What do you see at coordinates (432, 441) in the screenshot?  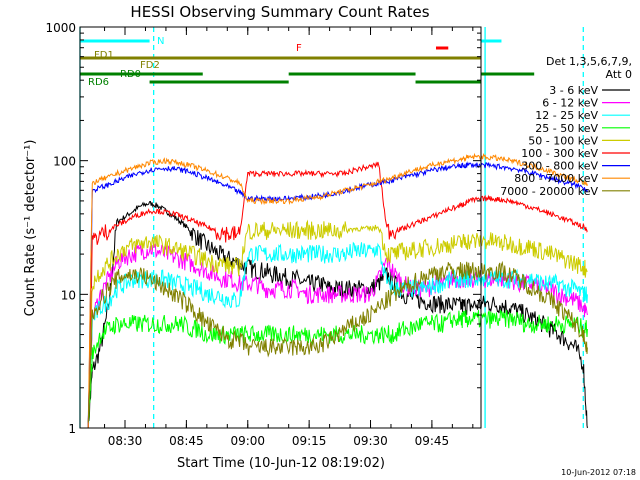 I see `x-tick-label: 09:45` at bounding box center [432, 441].